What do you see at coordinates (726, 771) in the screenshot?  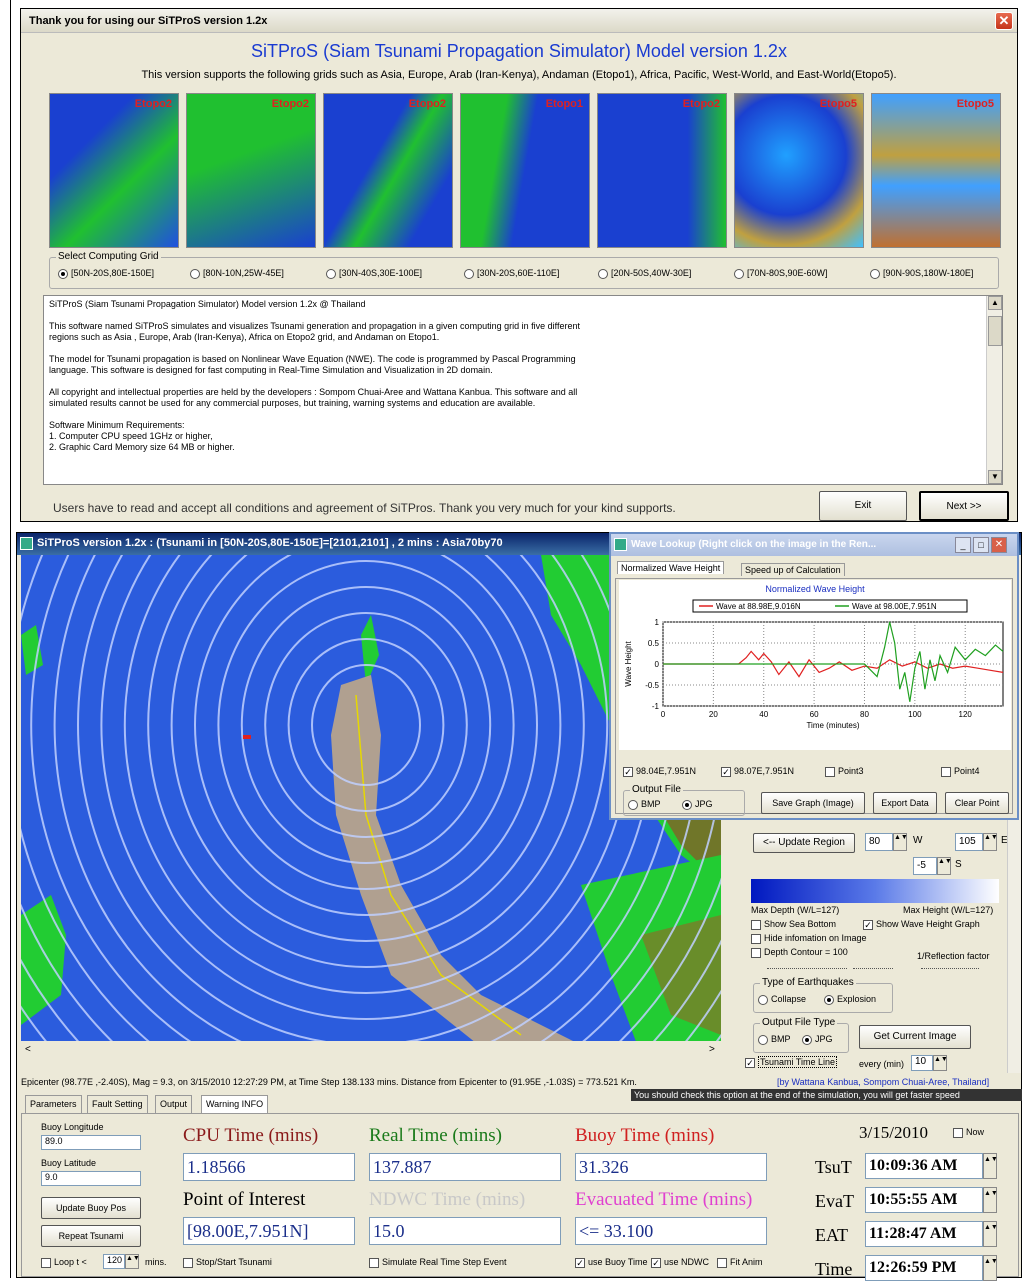 I see `checkbox-icon: ✓` at bounding box center [726, 771].